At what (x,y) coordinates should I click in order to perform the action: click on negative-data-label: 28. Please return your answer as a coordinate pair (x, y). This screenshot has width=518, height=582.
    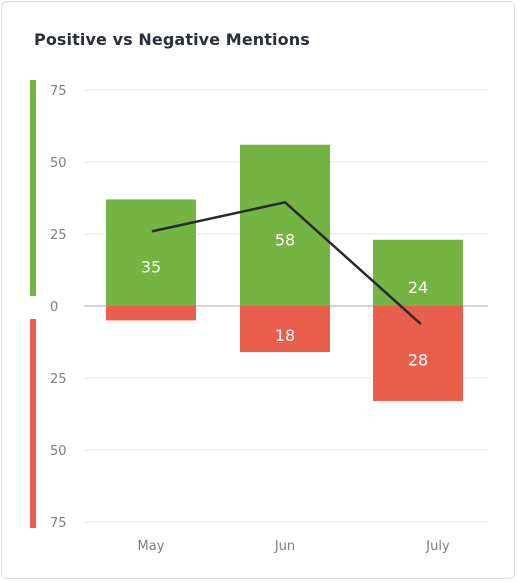
    Looking at the image, I should click on (418, 360).